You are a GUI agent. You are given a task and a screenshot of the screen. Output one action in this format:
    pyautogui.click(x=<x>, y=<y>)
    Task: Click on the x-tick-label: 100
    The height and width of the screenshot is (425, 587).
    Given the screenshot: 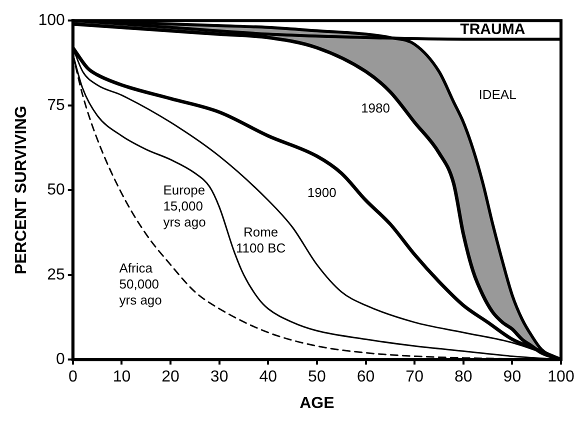 What is the action you would take?
    pyautogui.click(x=561, y=377)
    